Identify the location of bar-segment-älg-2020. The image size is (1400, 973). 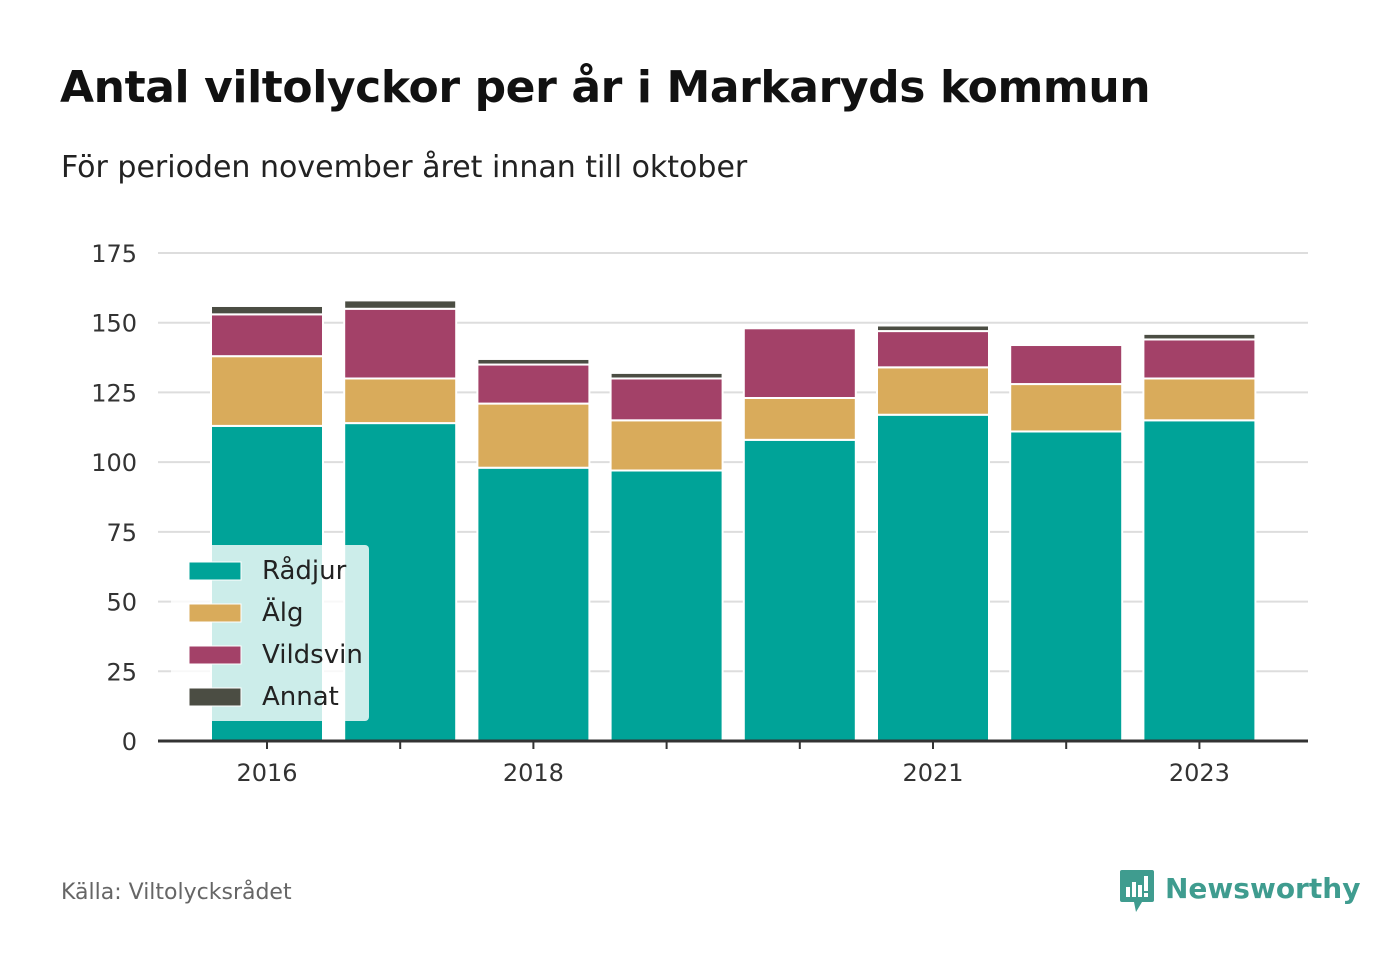
(799, 419).